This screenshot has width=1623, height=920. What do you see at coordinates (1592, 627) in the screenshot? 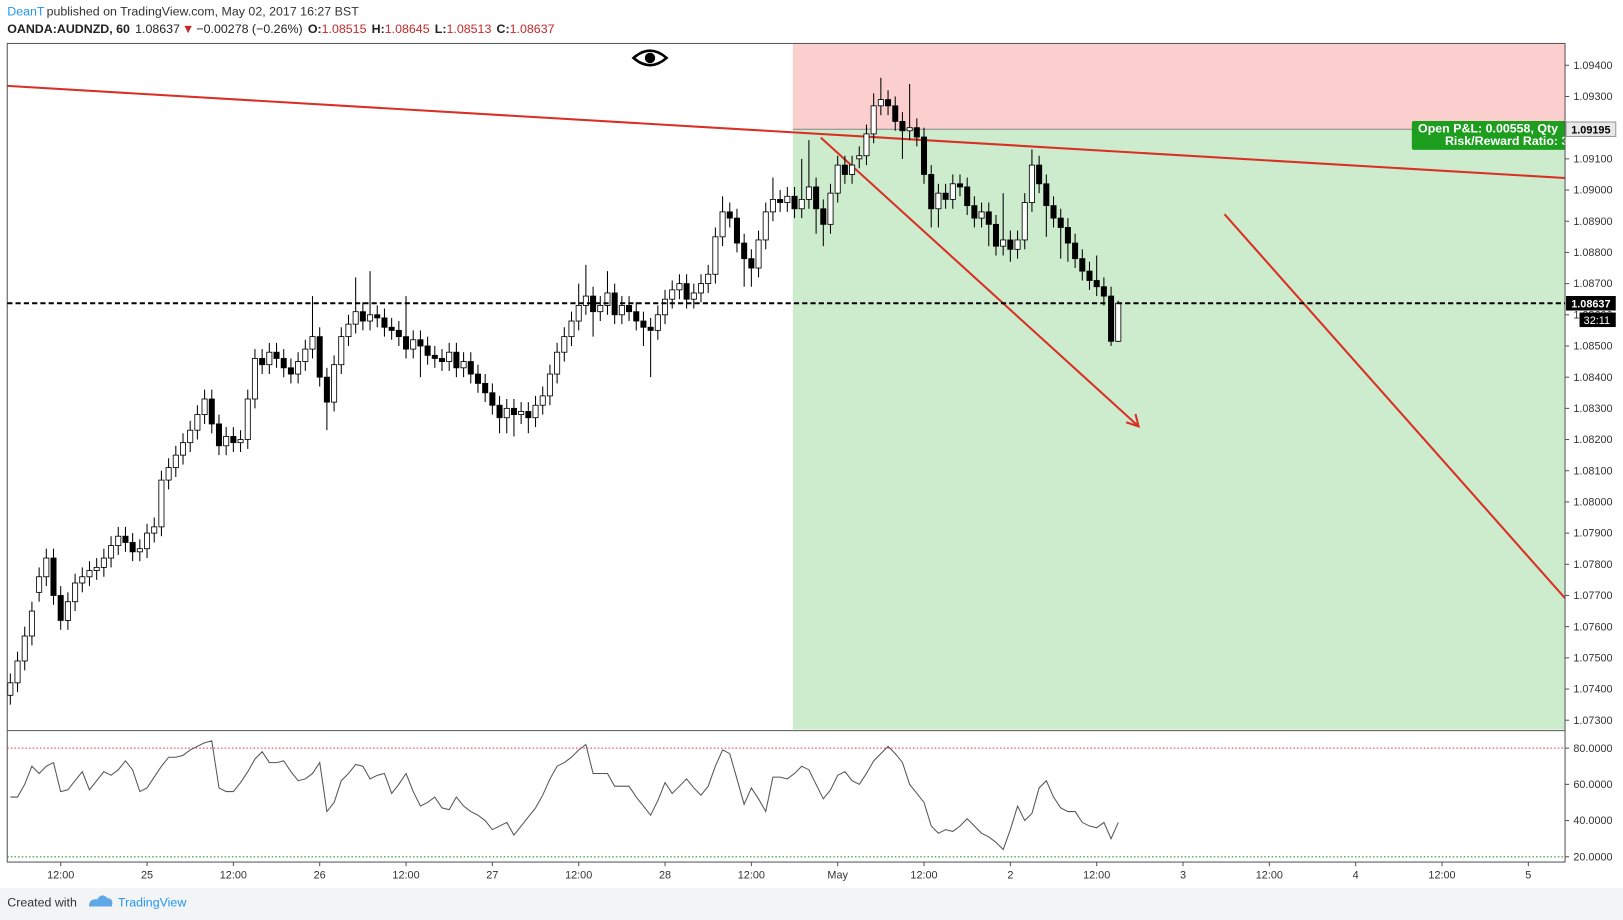
I see `y-tick-label: 1.07600` at bounding box center [1592, 627].